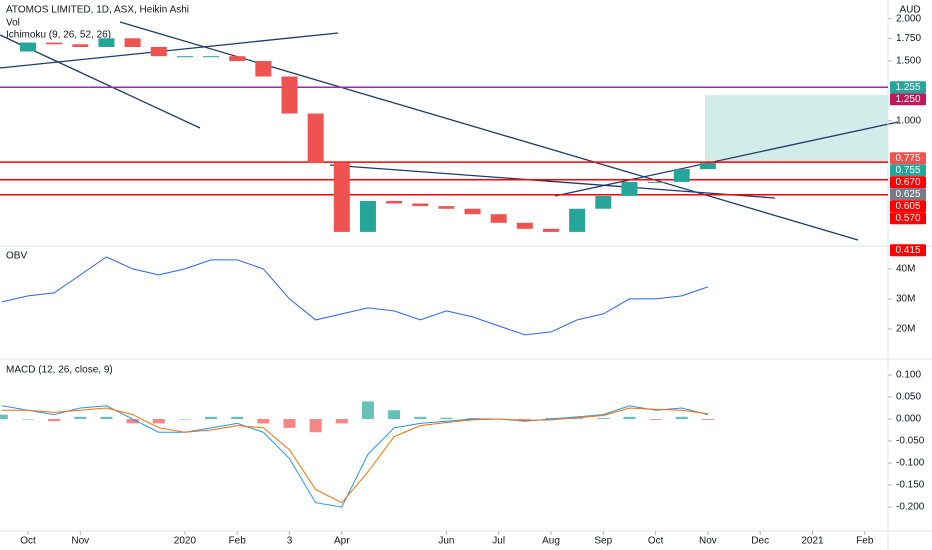 This screenshot has width=932, height=550. What do you see at coordinates (910, 507) in the screenshot?
I see `y-tick-label: -0.200` at bounding box center [910, 507].